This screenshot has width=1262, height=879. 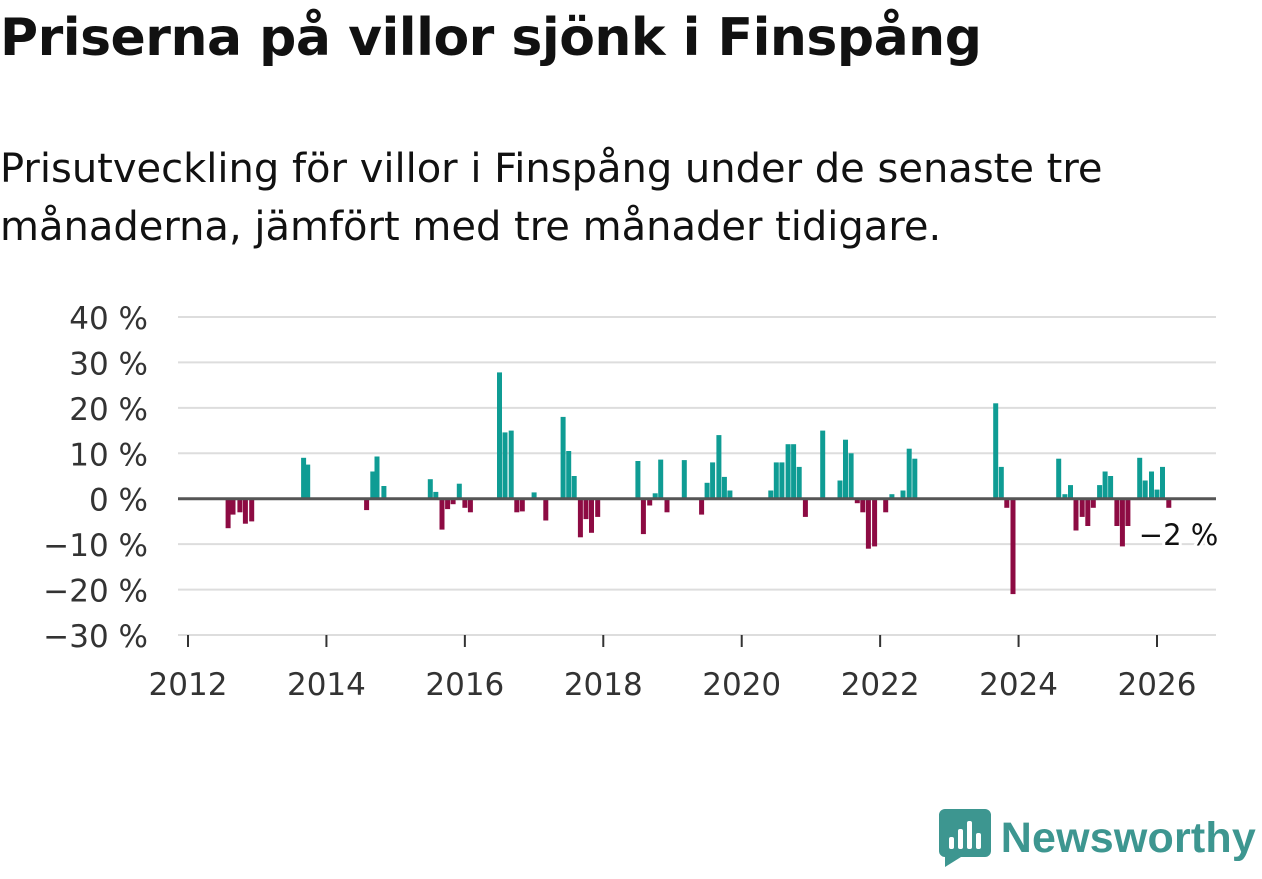 What do you see at coordinates (95, 592) in the screenshot?
I see `y-tick-label: −20 %` at bounding box center [95, 592].